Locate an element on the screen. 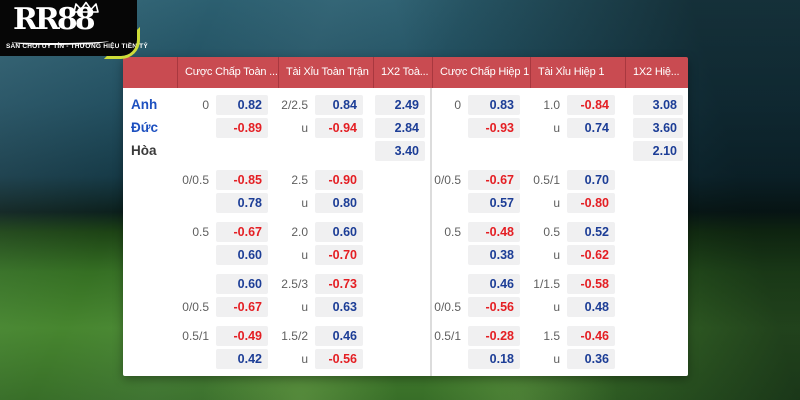 This screenshot has height=400, width=800. odds-button: 0.18 is located at coordinates (494, 359).